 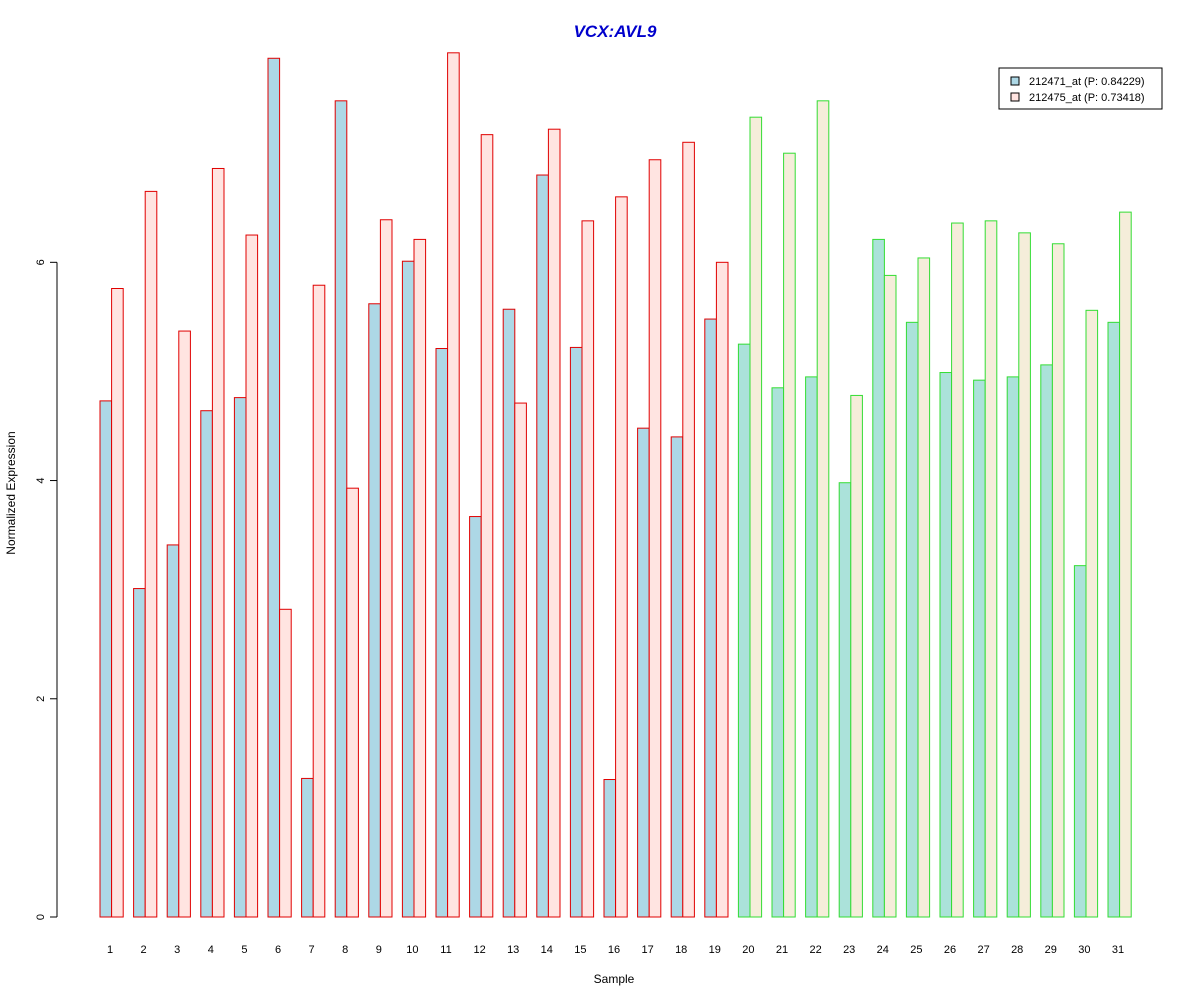 I want to click on x-tick-label: 20, so click(x=748, y=950).